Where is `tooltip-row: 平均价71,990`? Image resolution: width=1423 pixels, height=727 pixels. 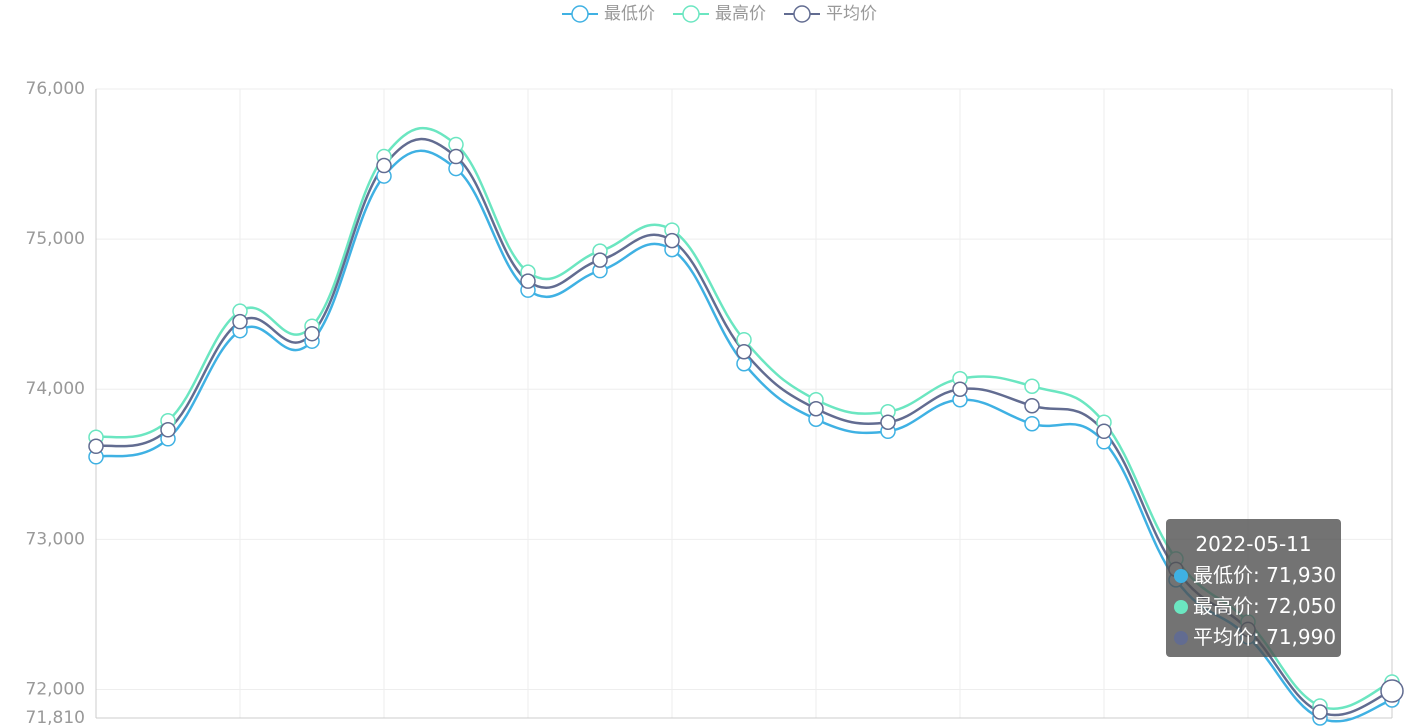
tooltip-row: 平均价71,990 is located at coordinates (1257, 637).